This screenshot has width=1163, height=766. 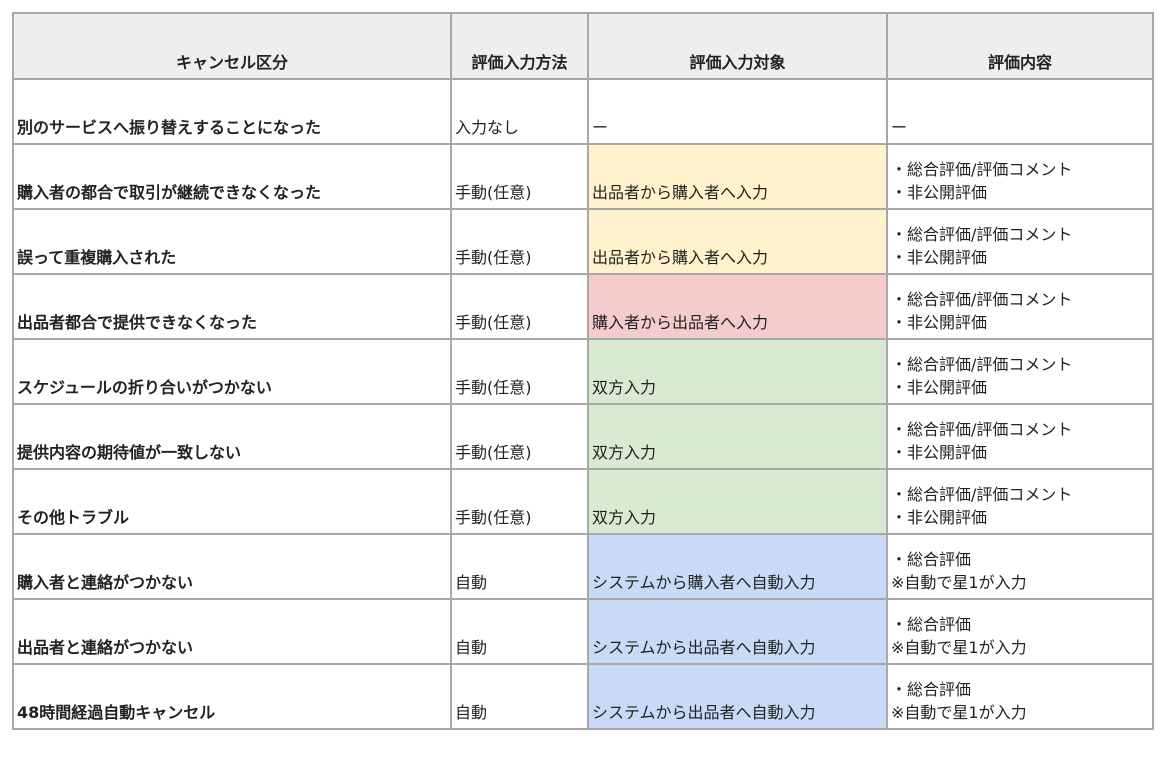 I want to click on header-target: 評価入力対象, so click(x=737, y=46).